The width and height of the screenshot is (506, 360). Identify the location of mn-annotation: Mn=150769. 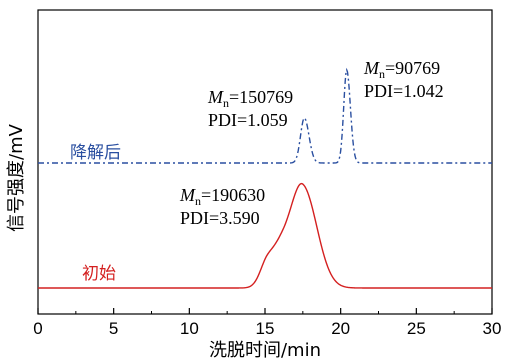
(250, 98).